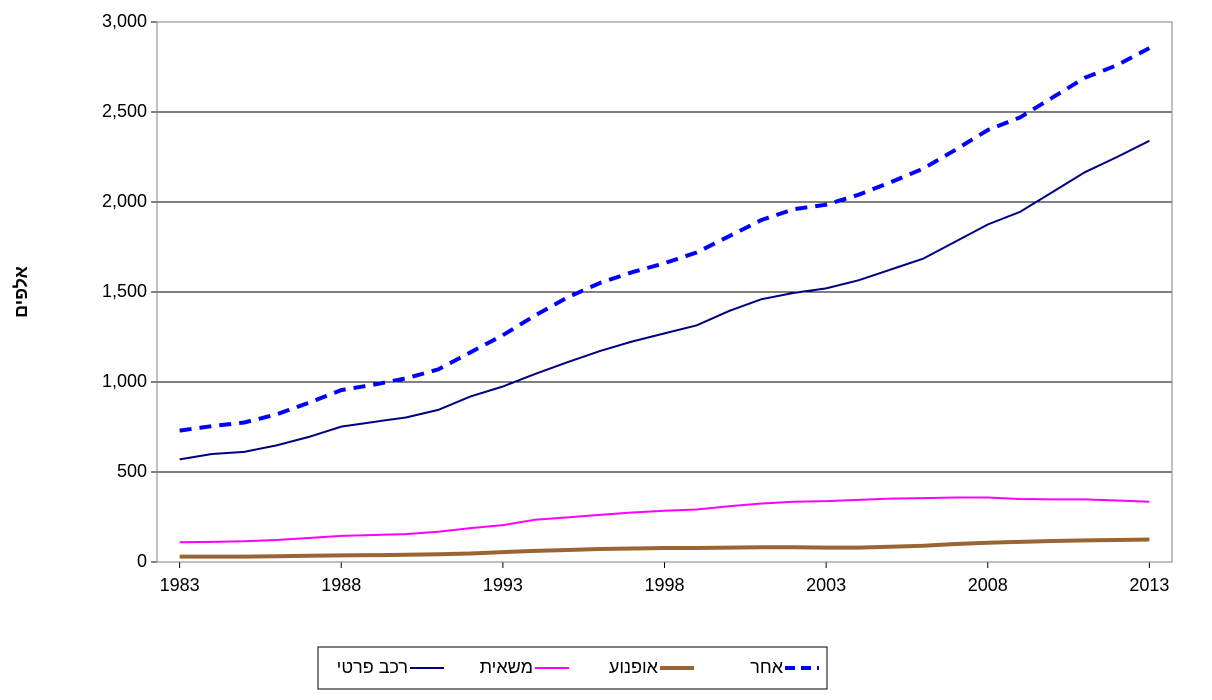 The image size is (1212, 700). I want to click on x-tick-label: 2008, so click(988, 585).